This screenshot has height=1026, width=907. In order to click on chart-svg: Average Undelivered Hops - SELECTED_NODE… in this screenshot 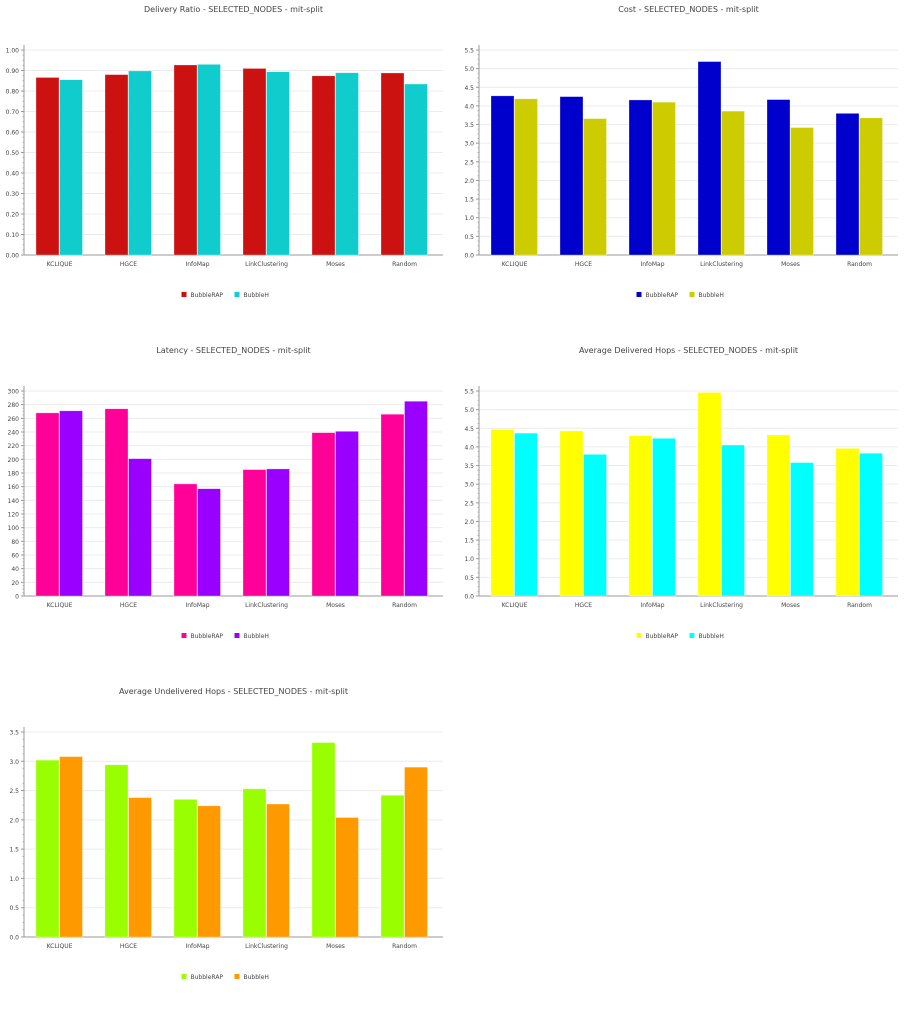, I will do `click(226, 834)`.